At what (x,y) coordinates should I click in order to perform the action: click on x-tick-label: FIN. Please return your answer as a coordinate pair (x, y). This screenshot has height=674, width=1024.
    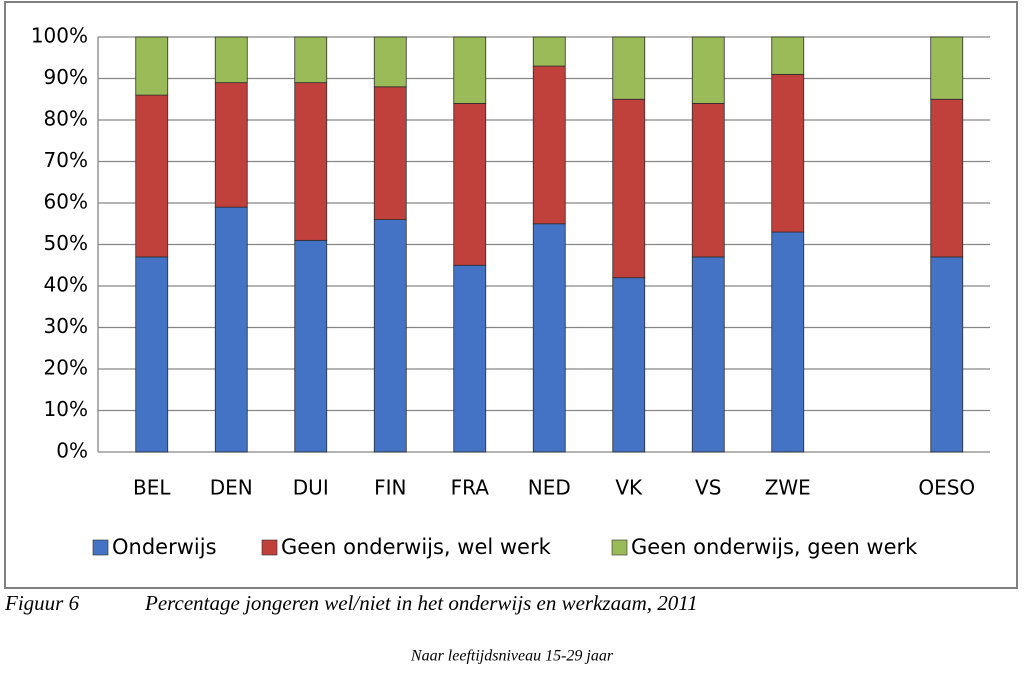
    Looking at the image, I should click on (390, 488).